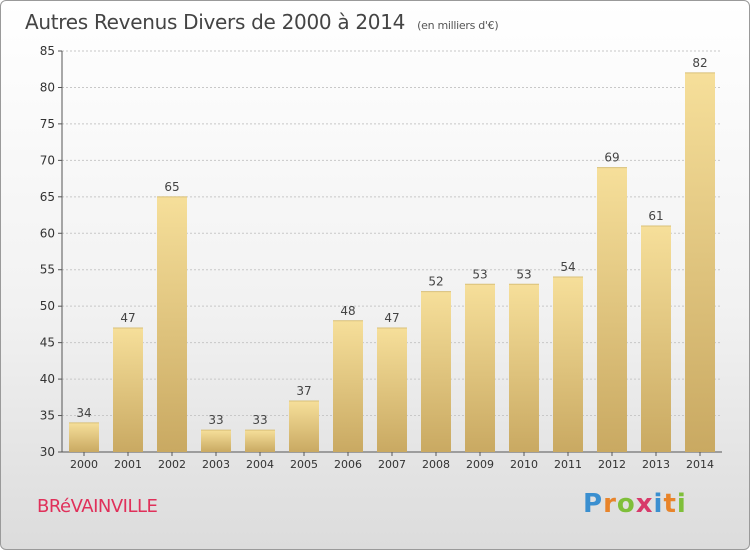  What do you see at coordinates (610, 504) in the screenshot?
I see `logo-letter: r` at bounding box center [610, 504].